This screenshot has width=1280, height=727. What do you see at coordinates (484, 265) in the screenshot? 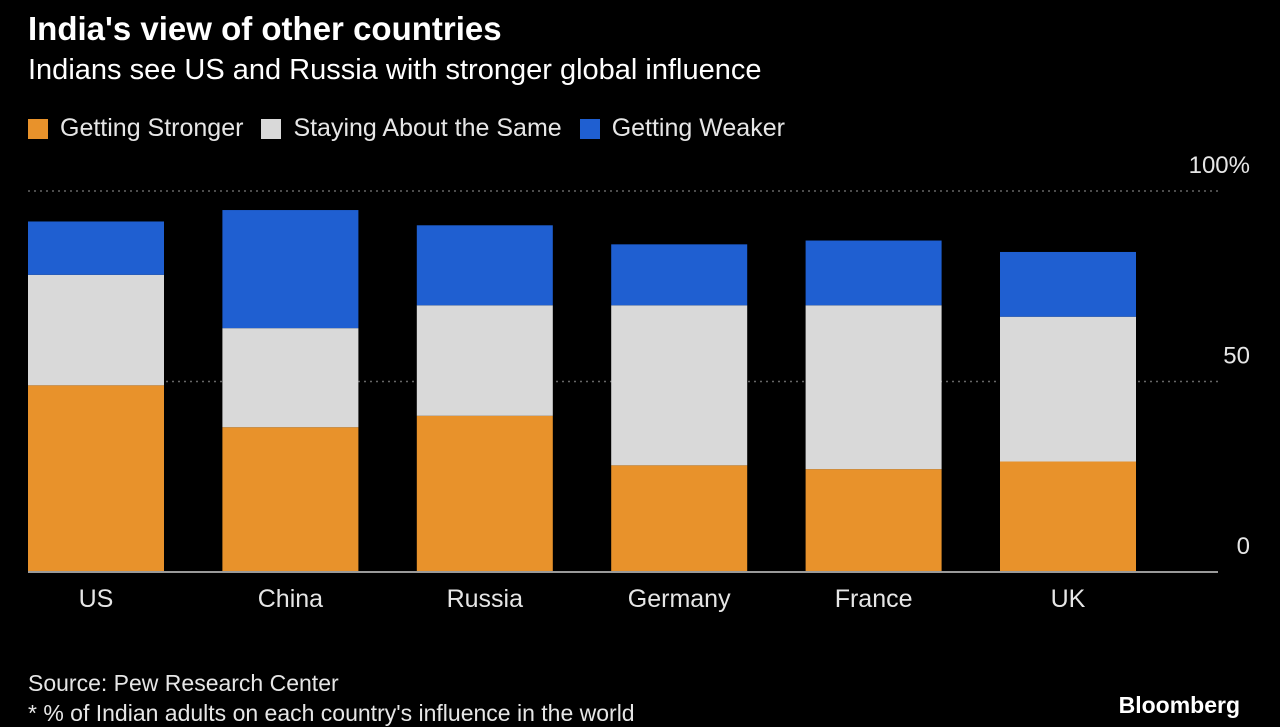
I see `bar-russia-weaker` at bounding box center [484, 265].